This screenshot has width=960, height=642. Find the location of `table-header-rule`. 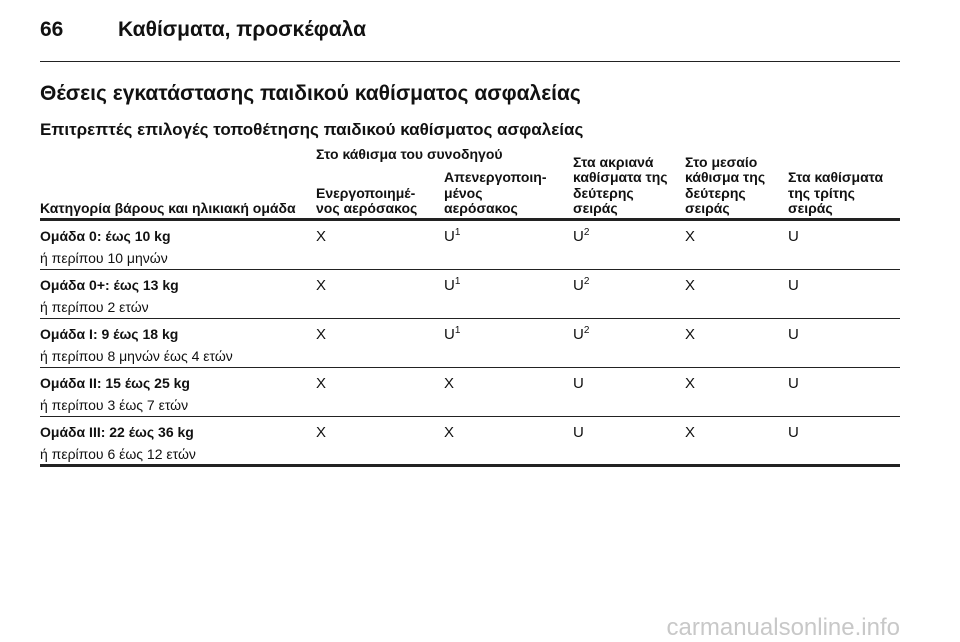

table-header-rule is located at coordinates (470, 219).